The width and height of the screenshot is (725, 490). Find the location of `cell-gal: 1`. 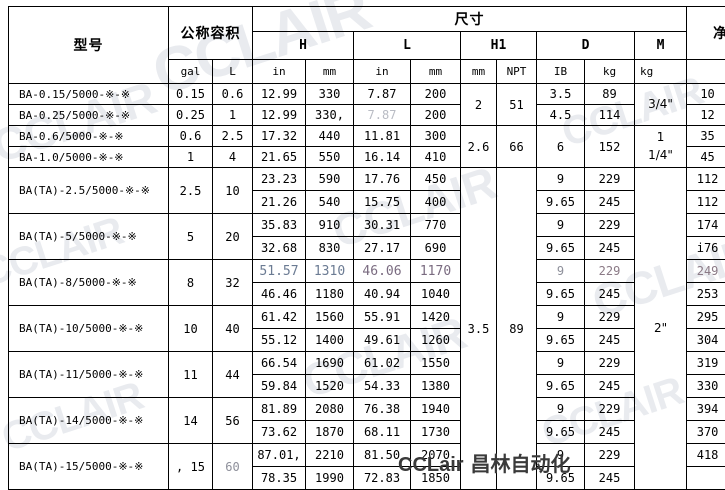

cell-gal: 1 is located at coordinates (191, 157).